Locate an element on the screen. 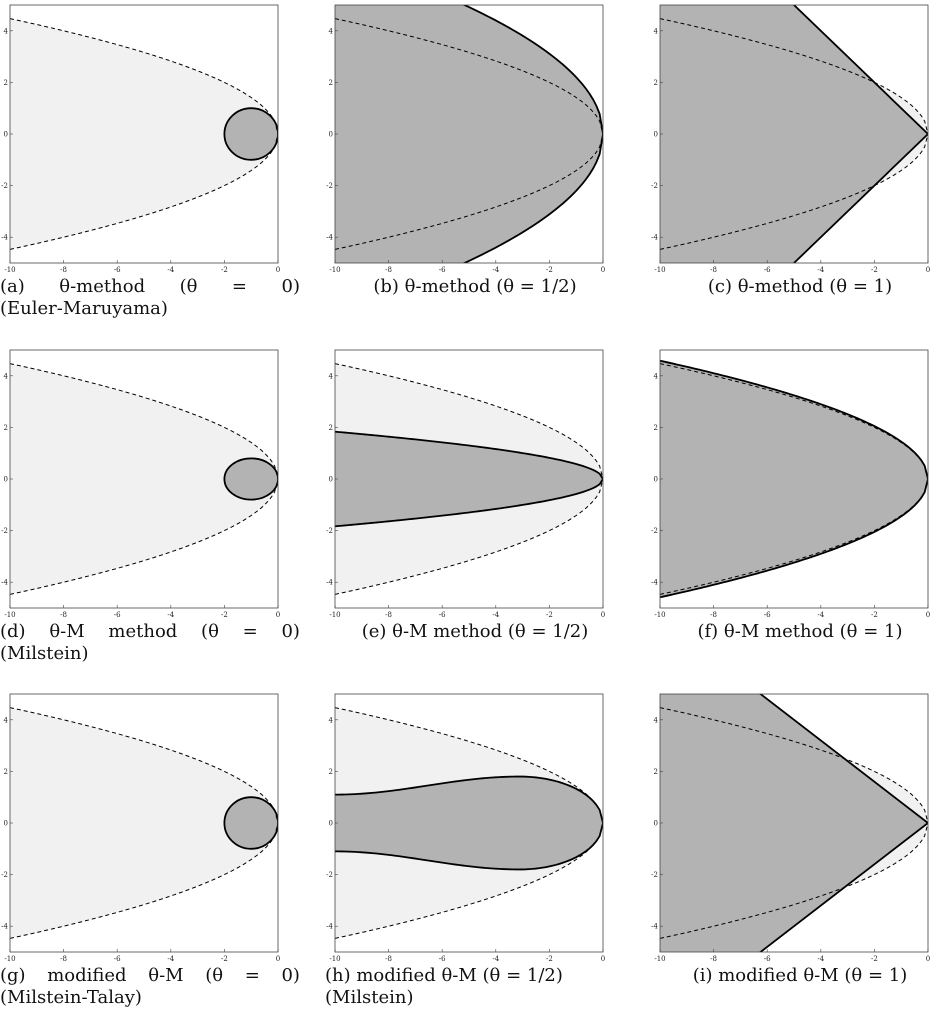 The image size is (950, 1029). caption-a-line-1: (a) θ-method (θ = 0) is located at coordinates (150, 287).